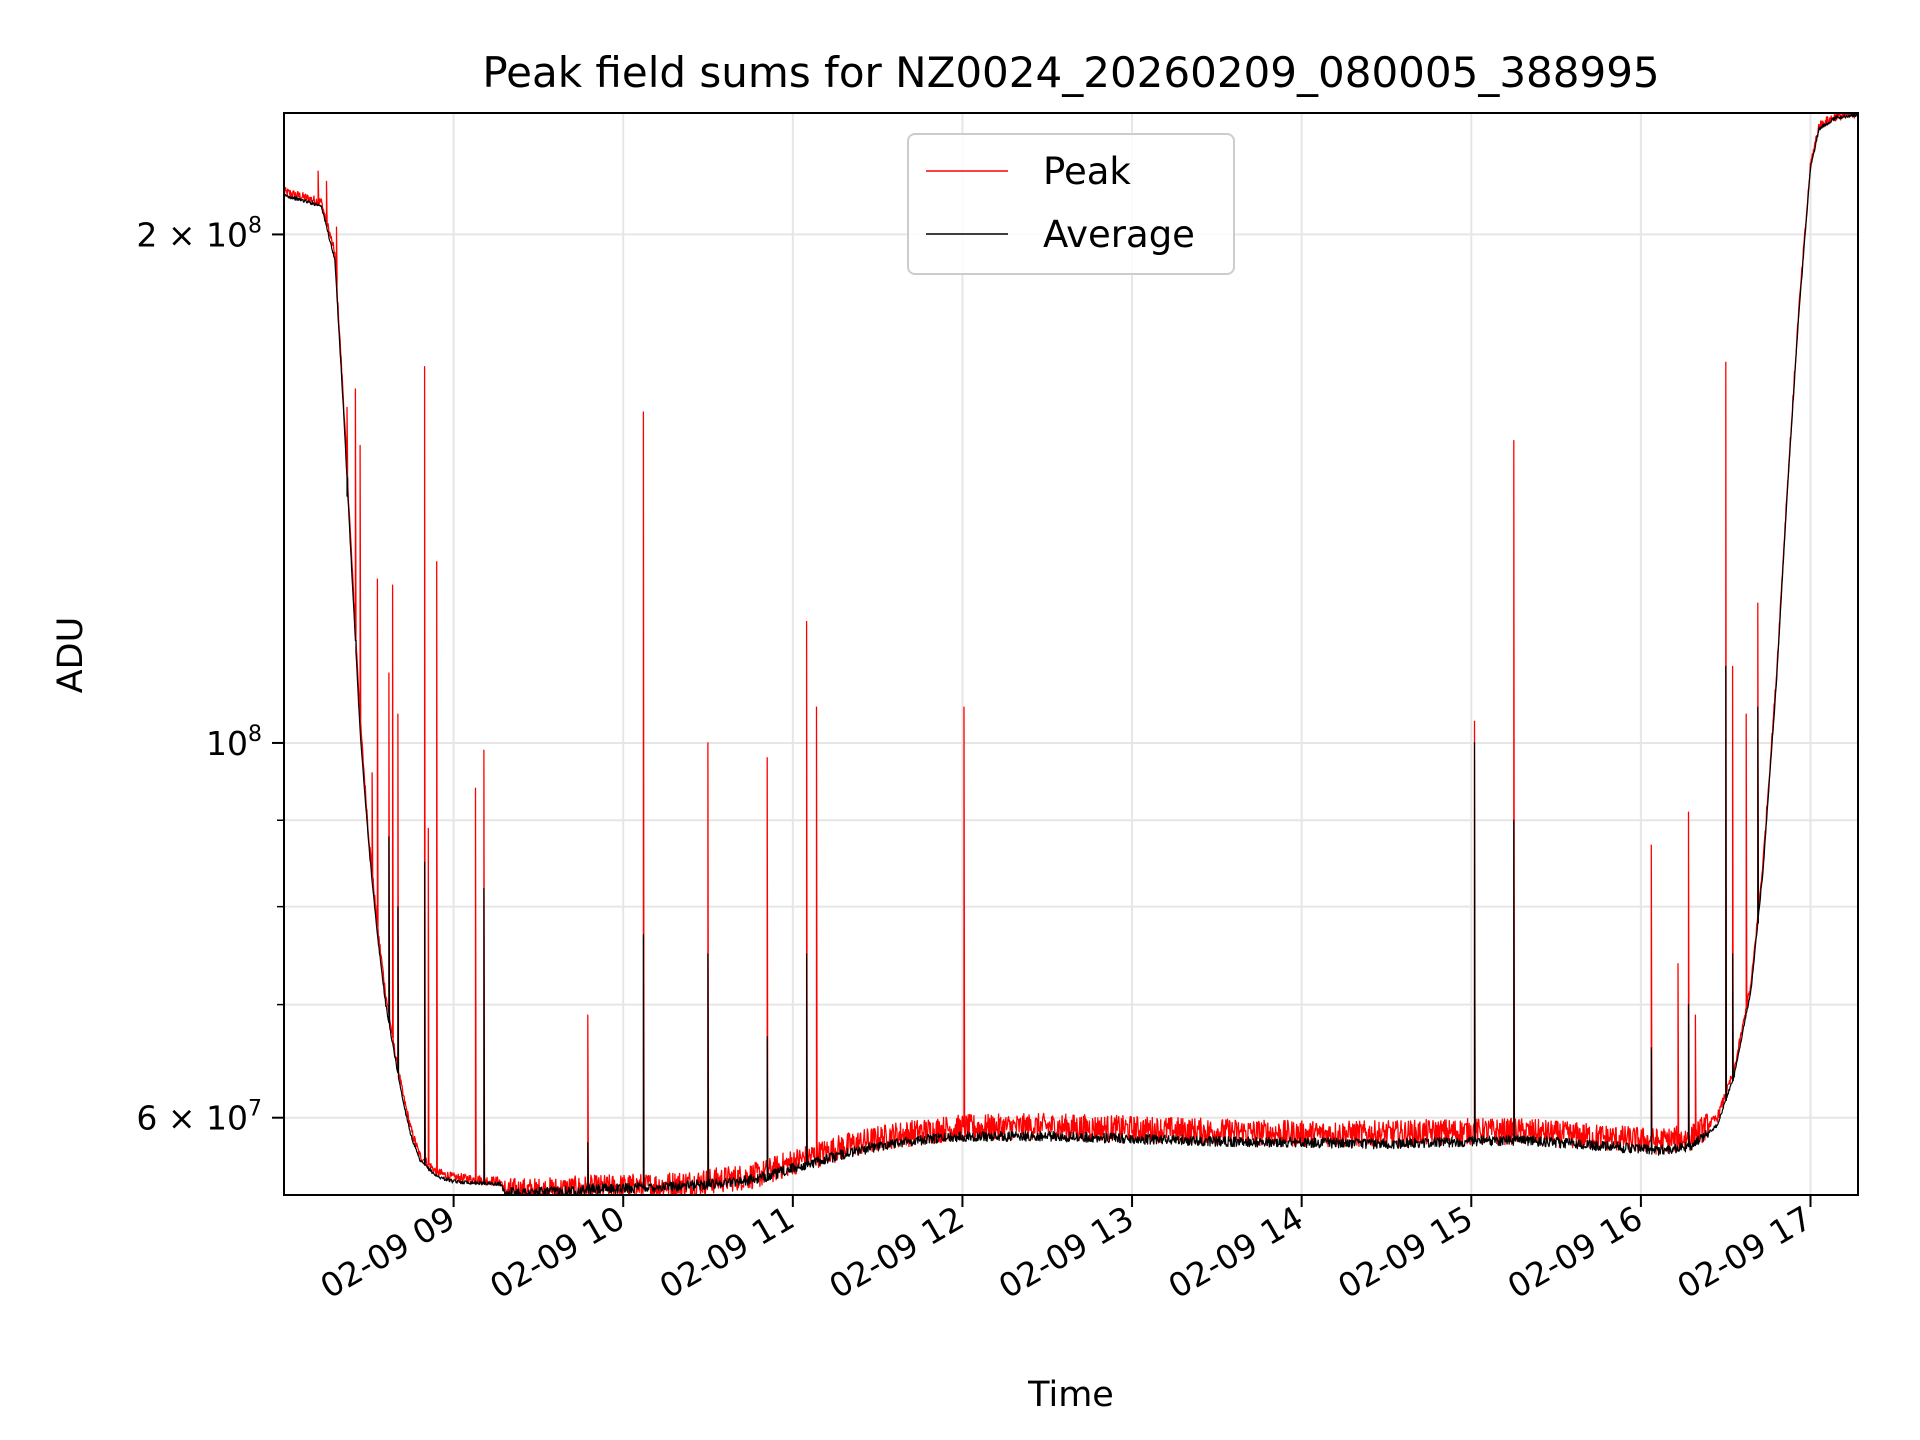 Image resolution: width=1920 pixels, height=1440 pixels. Describe the element at coordinates (234, 742) in the screenshot. I see `y-tick-label: 108` at that location.